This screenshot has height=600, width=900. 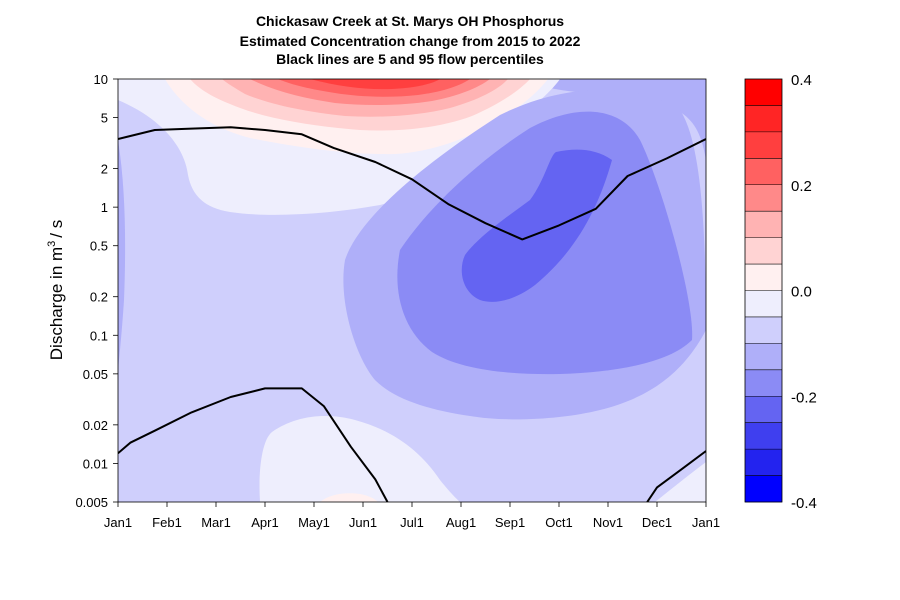 I want to click on y-tick-label: 2, so click(x=104, y=169).